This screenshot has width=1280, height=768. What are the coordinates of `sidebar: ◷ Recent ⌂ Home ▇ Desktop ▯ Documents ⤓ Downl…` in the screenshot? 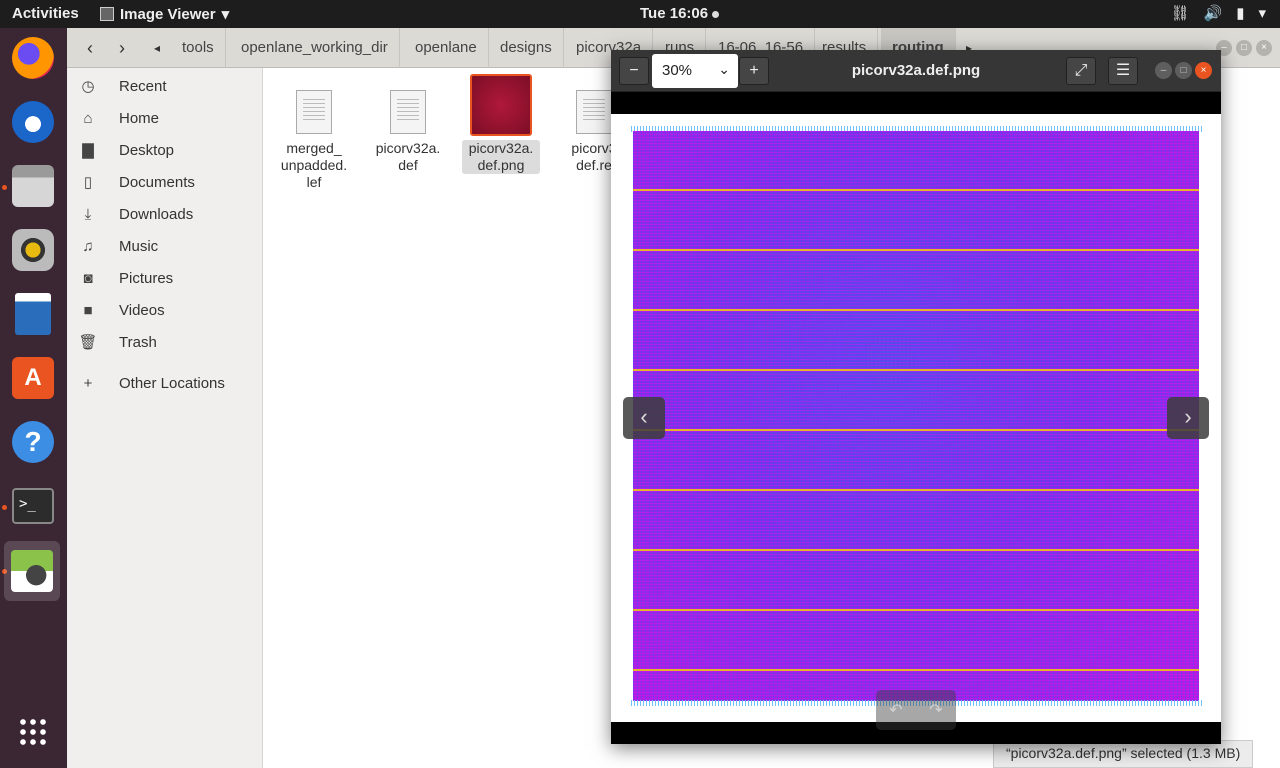 It's located at (165, 418).